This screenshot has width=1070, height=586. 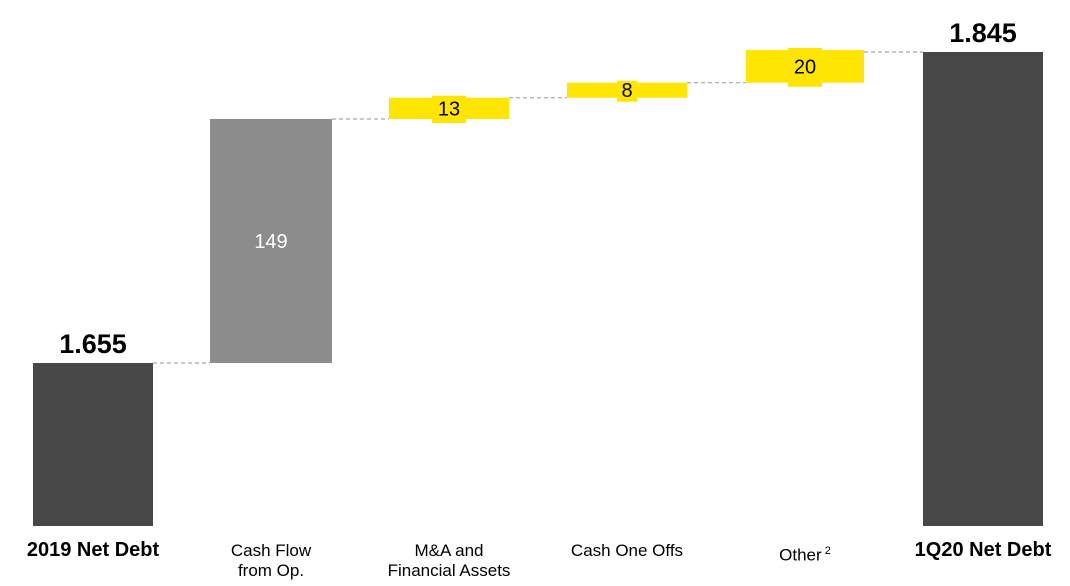 I want to click on category-label: Other 2, so click(x=805, y=553).